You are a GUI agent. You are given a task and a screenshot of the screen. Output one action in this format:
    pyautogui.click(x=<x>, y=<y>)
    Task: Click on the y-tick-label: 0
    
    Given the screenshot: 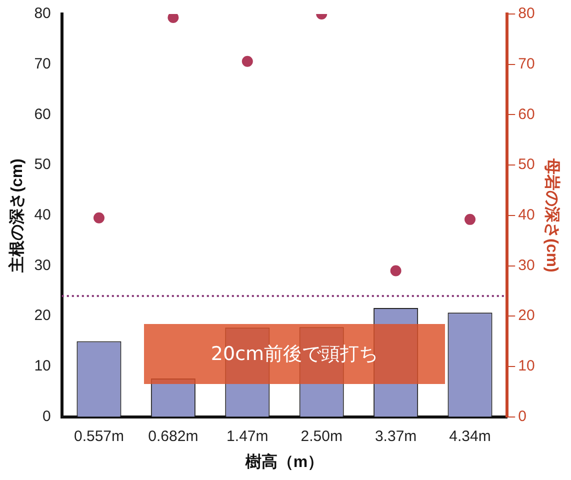 What is the action you would take?
    pyautogui.click(x=46, y=416)
    